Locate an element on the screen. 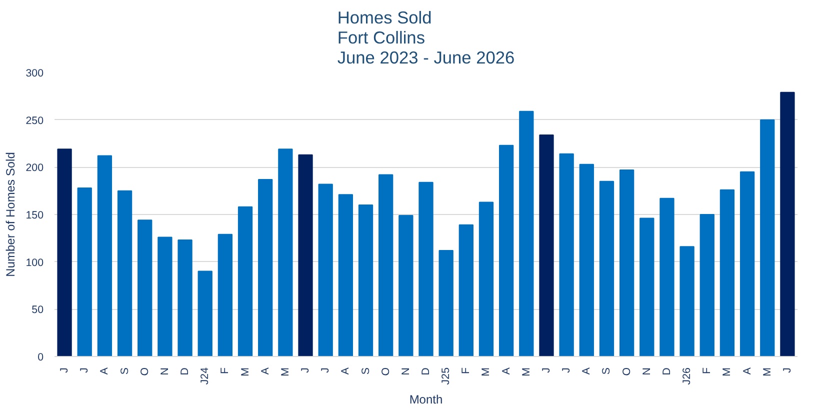 The height and width of the screenshot is (409, 817). y-tick-label: 0 is located at coordinates (41, 358).